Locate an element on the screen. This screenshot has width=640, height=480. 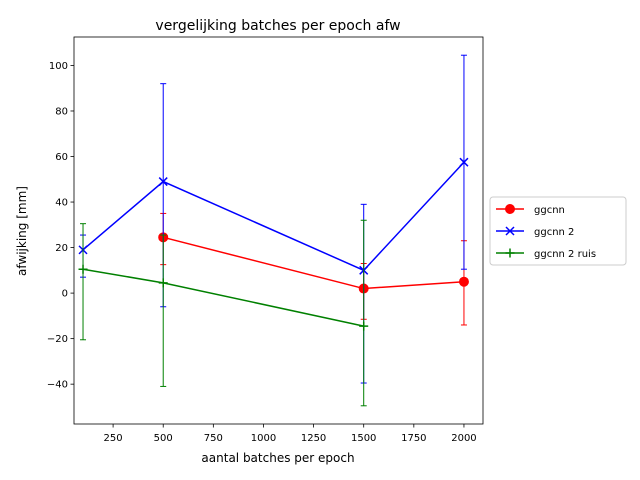
series-ggcnn is located at coordinates (313, 269).